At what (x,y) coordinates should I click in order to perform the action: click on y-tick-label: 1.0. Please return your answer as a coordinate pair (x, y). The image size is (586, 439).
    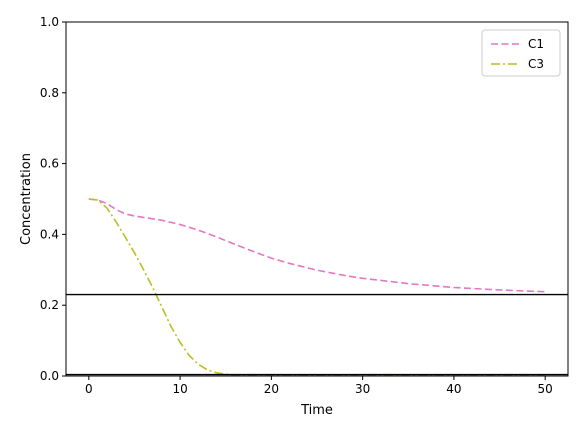
    Looking at the image, I should click on (49, 22).